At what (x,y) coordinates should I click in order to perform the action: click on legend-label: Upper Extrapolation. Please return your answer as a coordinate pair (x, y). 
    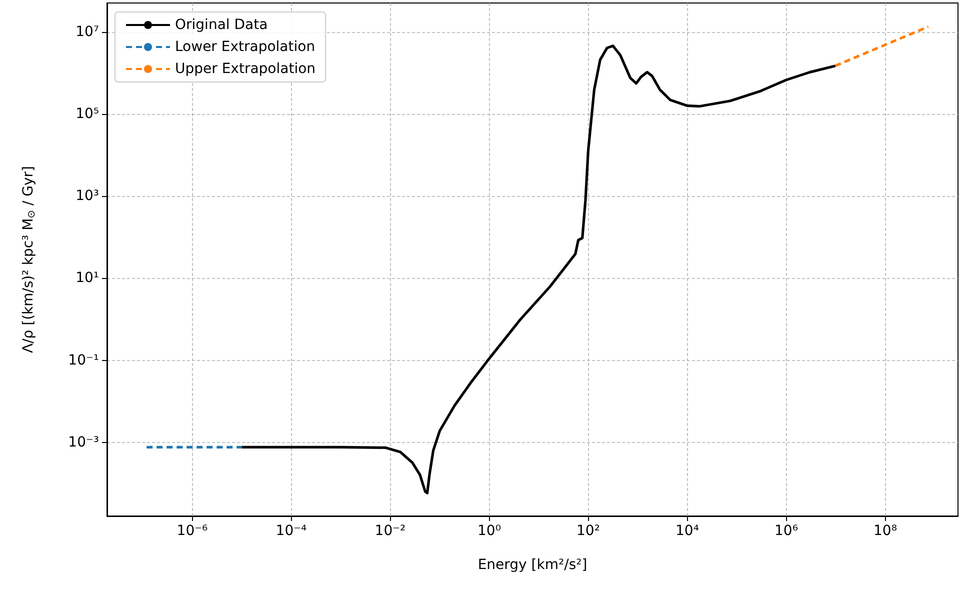
    Looking at the image, I should click on (245, 69).